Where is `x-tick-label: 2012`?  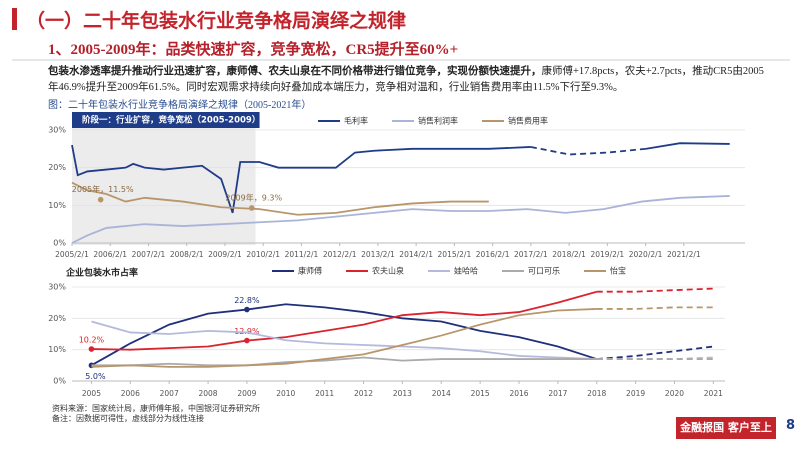
x-tick-label: 2012 is located at coordinates (363, 393).